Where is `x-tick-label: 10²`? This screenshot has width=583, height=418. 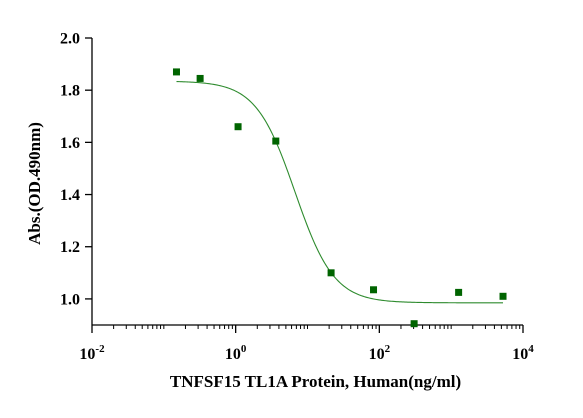 x-tick-label: 10² is located at coordinates (380, 353).